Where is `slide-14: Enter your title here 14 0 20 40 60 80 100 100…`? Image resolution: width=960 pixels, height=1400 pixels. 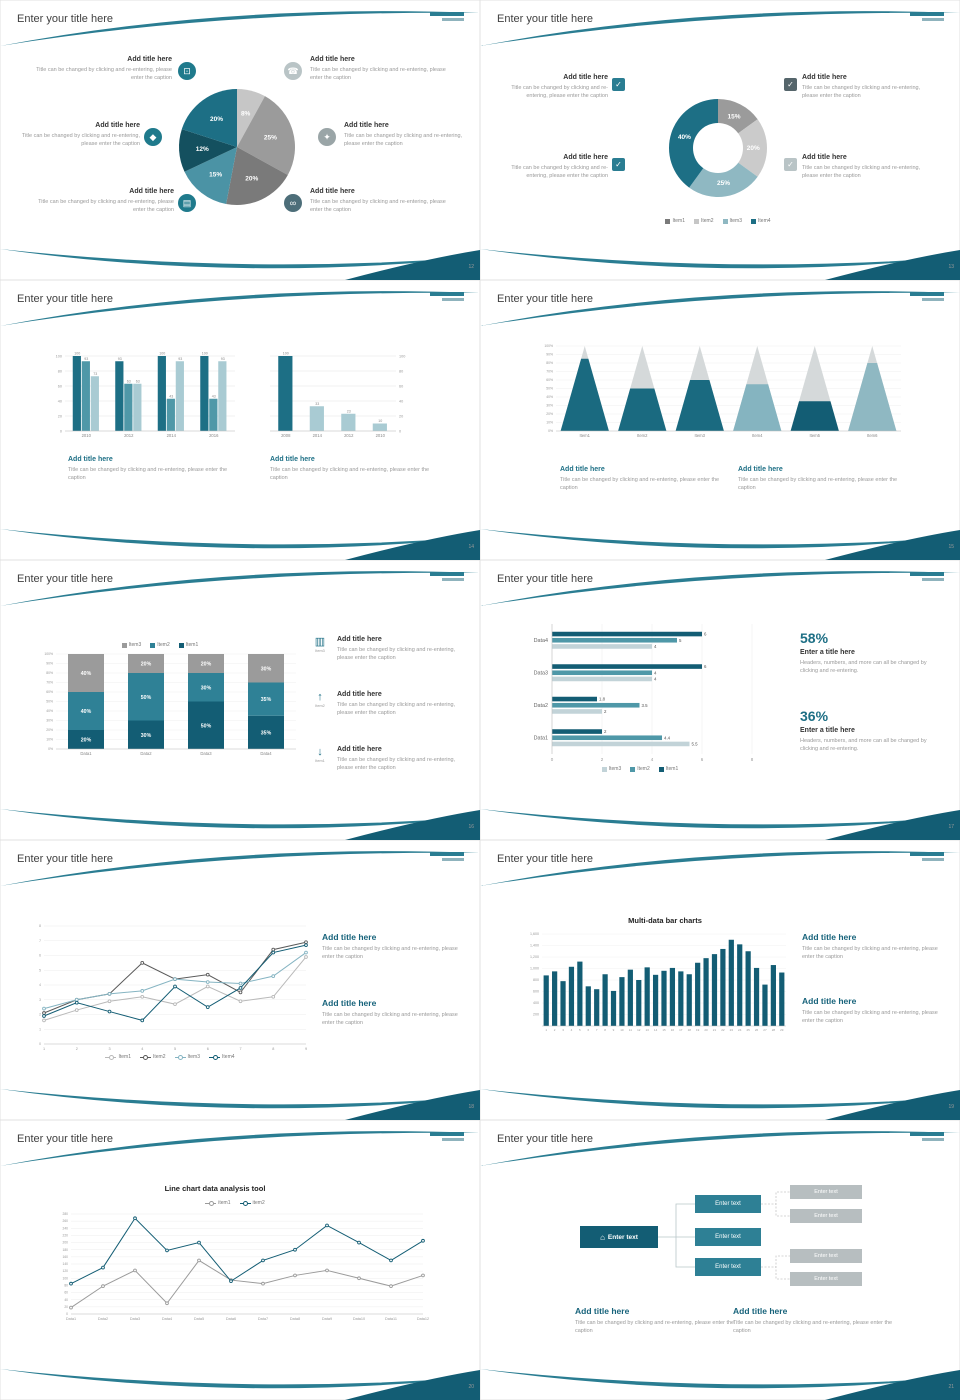 slide-14: Enter your title here 14 0 20 40 60 80 100 100… is located at coordinates (240, 420).